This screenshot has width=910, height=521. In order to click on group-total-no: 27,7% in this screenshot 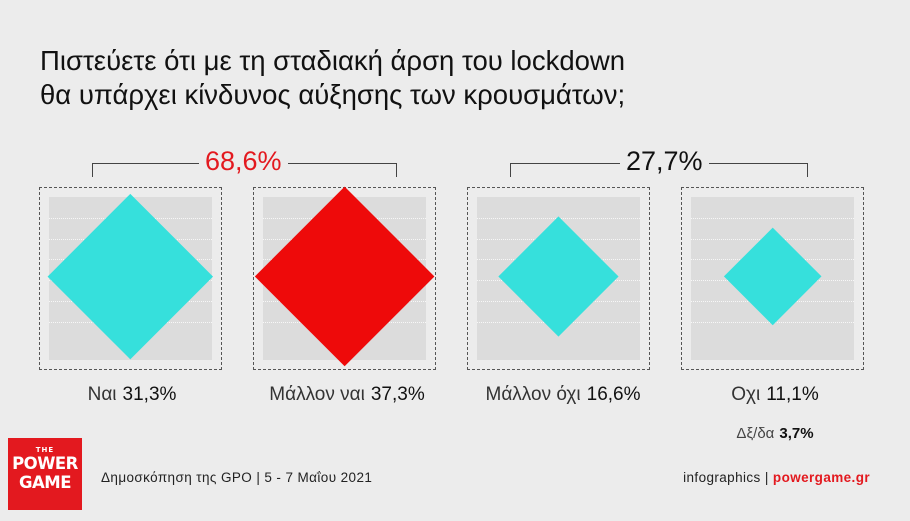, I will do `click(664, 161)`.